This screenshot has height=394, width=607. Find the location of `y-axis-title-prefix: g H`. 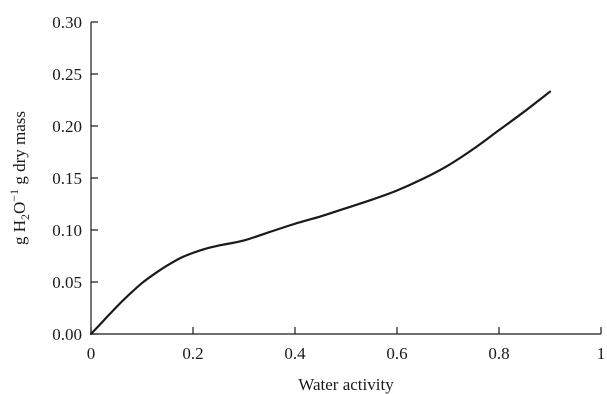

y-axis-title-prefix: g H is located at coordinates (19, 232).